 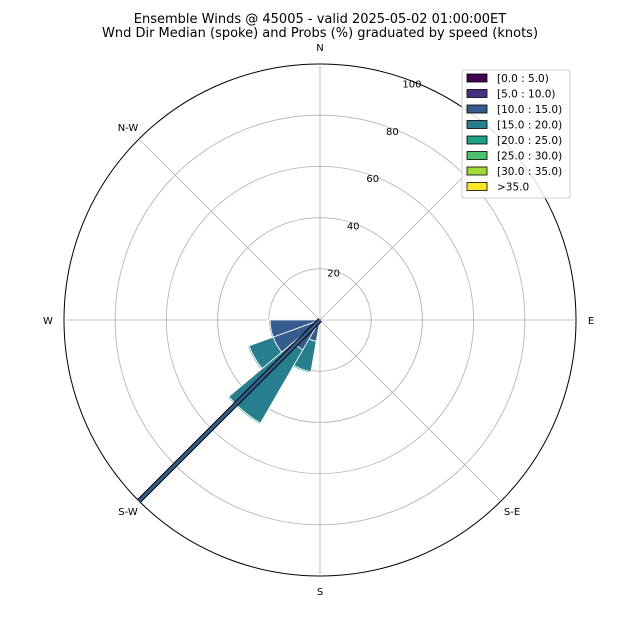 What do you see at coordinates (319, 48) in the screenshot?
I see `direction-label: N` at bounding box center [319, 48].